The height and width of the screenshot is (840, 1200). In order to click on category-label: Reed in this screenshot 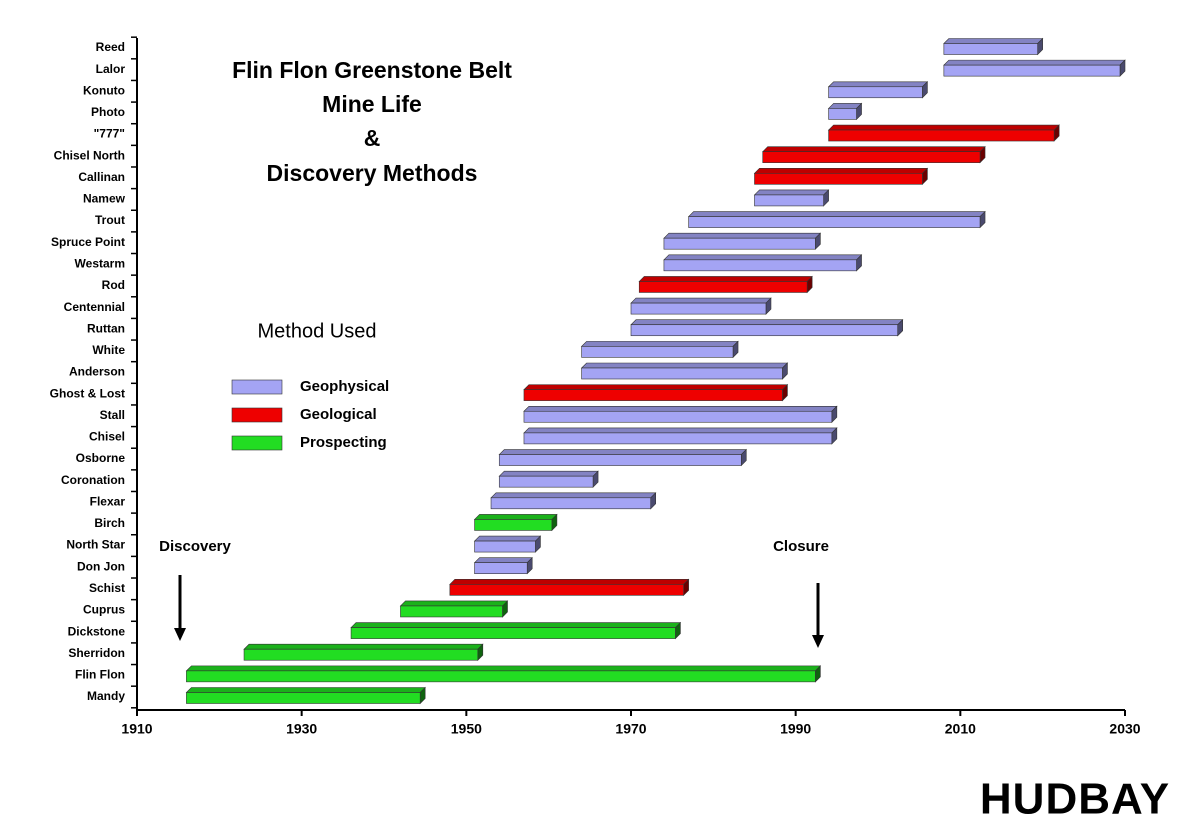, I will do `click(110, 47)`.